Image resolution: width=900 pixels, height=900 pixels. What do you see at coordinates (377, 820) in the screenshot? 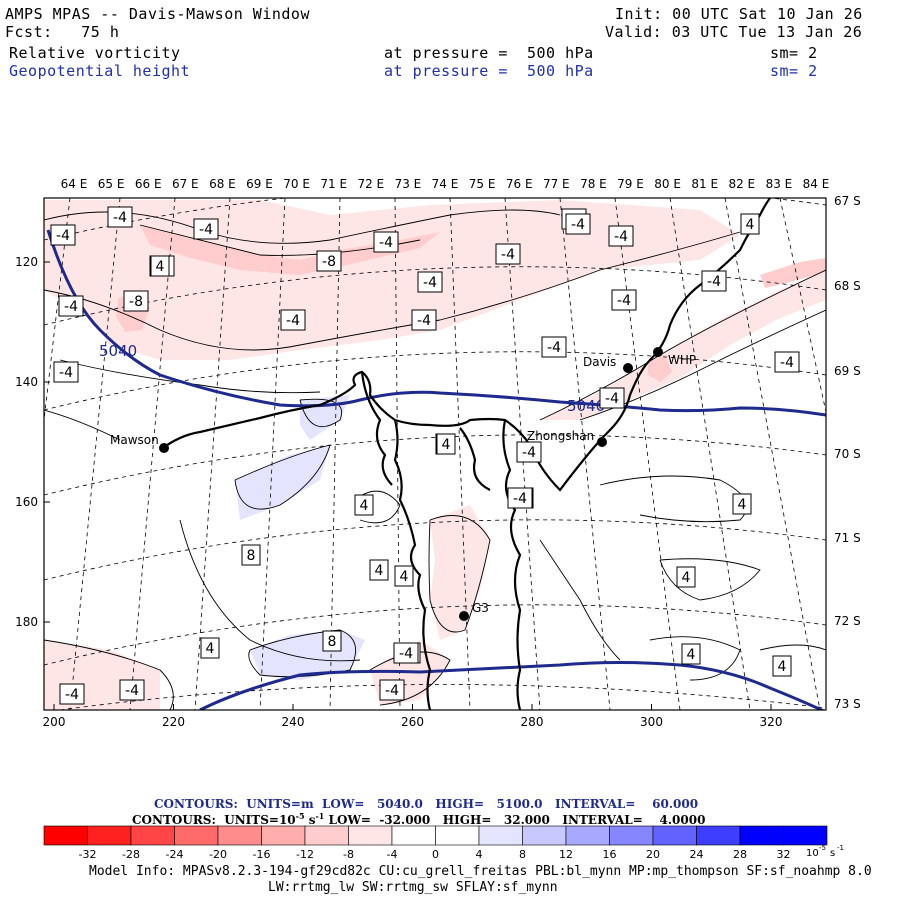
I see `vort-legend-low: LOW= -32.000` at bounding box center [377, 820].